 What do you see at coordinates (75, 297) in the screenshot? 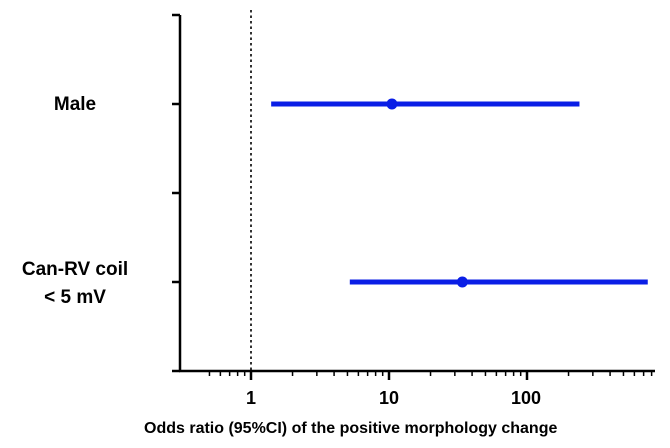
I see `row-label-can-rv-line2: < 5 mV` at bounding box center [75, 297].